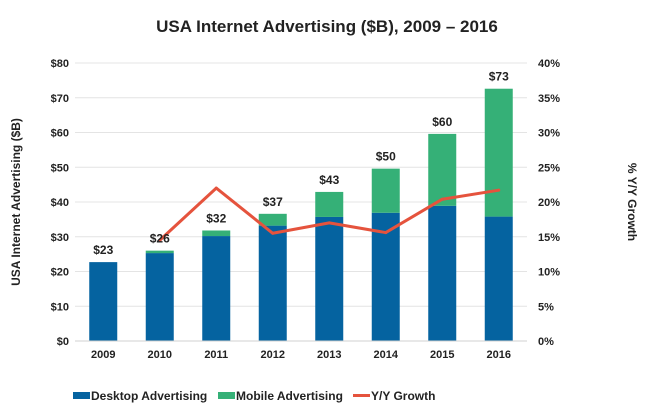  I want to click on x-tick-label: 2012, so click(273, 355).